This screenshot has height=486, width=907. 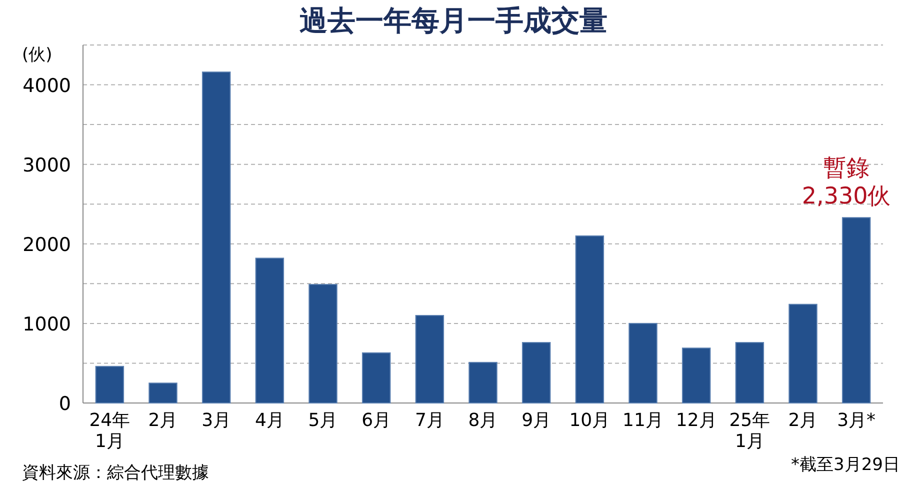 What do you see at coordinates (537, 420) in the screenshot?
I see `x-tick-label: 9月` at bounding box center [537, 420].